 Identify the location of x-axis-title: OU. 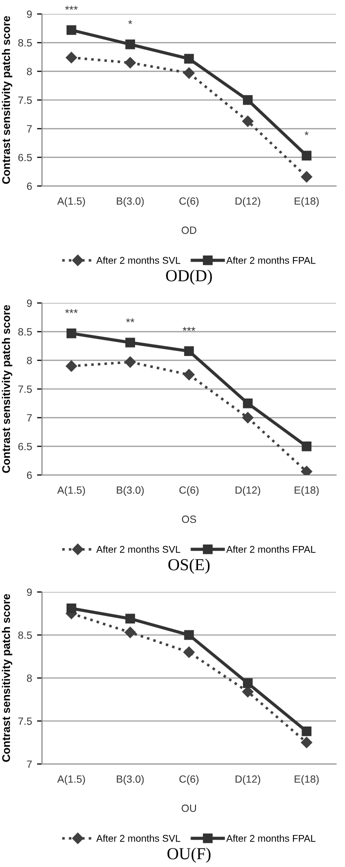
(189, 808).